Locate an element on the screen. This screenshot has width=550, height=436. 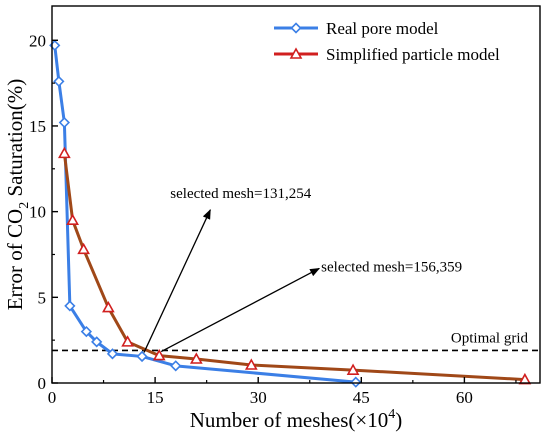
optimal-grid-label: Optimal grid is located at coordinates (490, 338).